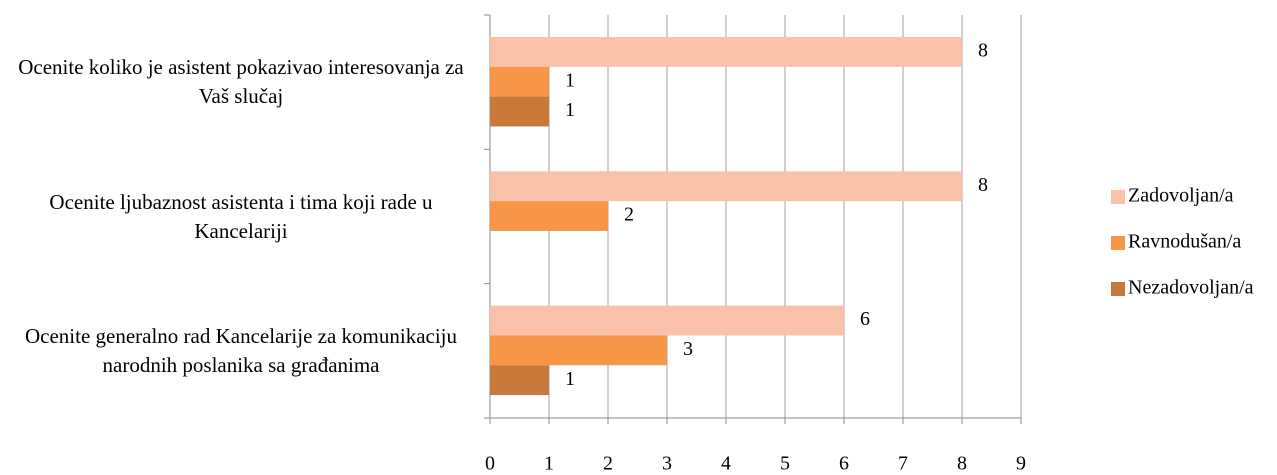 This screenshot has width=1277, height=475. I want to click on x-tick-label: 6, so click(844, 464).